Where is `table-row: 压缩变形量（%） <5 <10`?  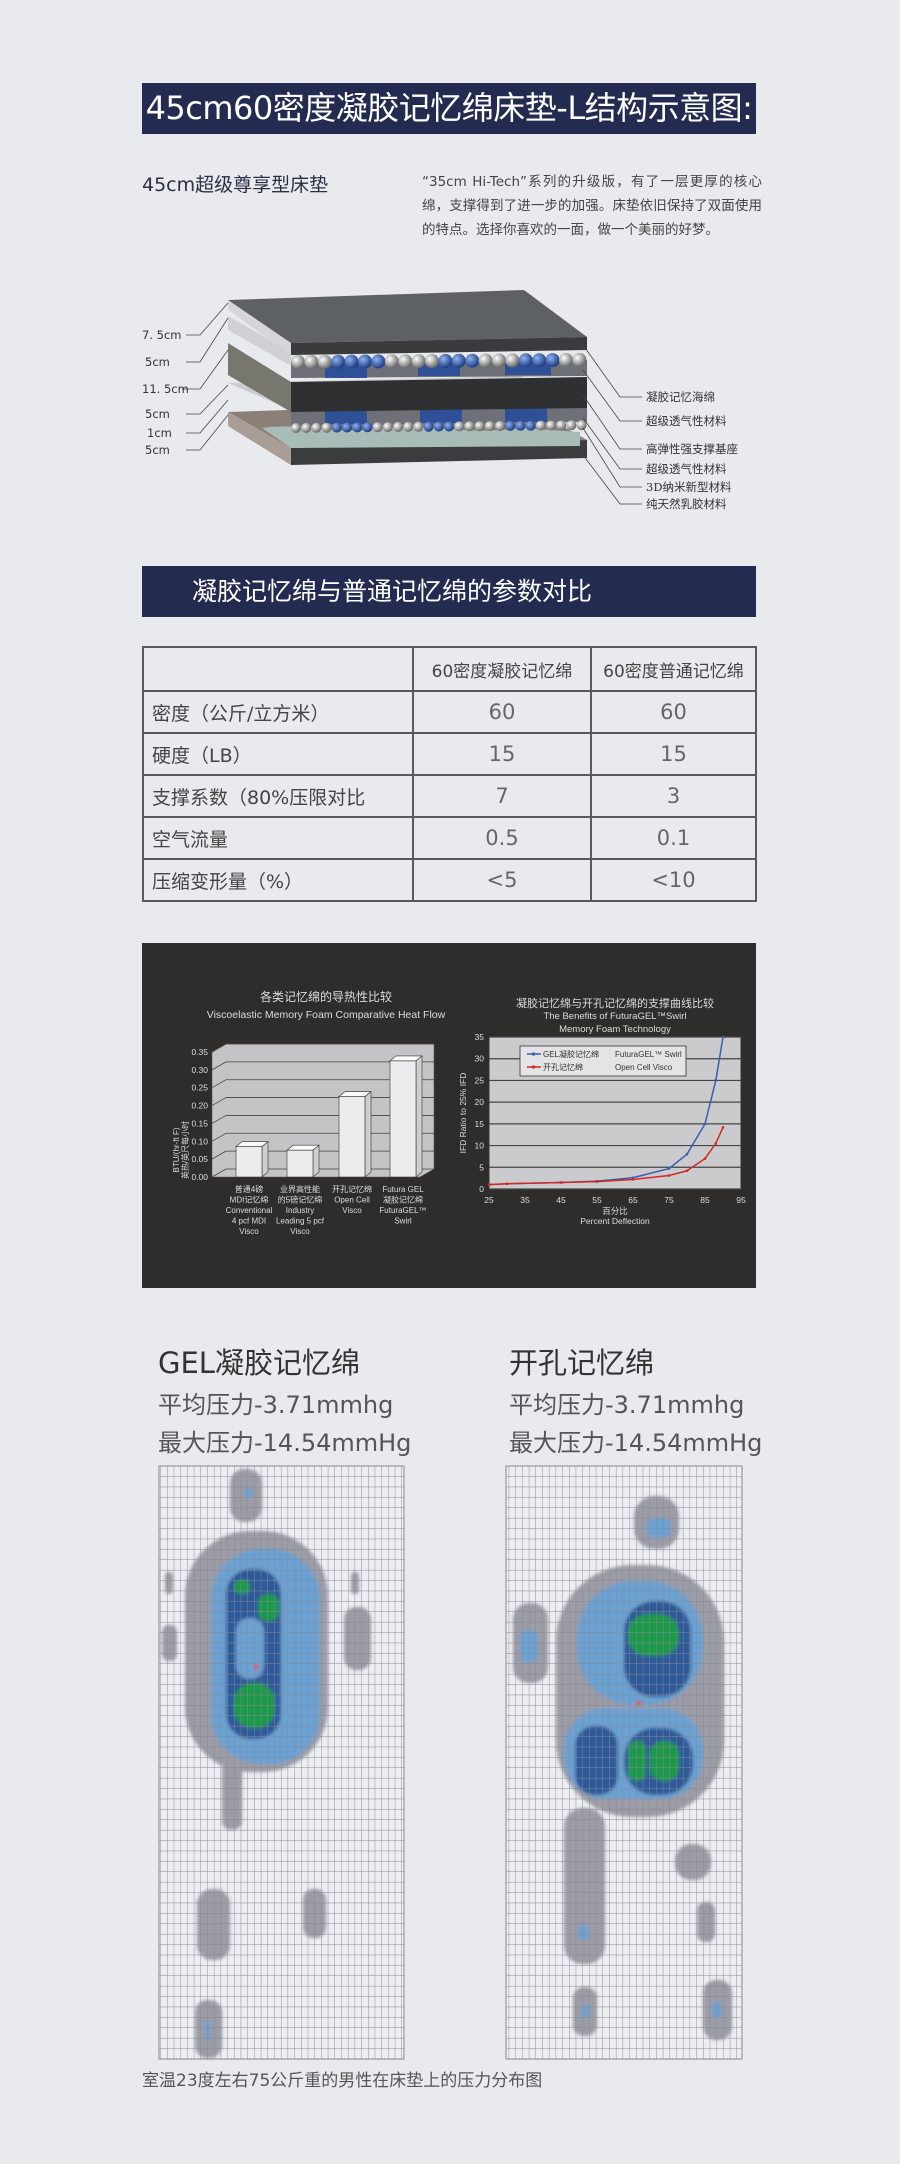 table-row: 压缩变形量（%） <5 <10 is located at coordinates (449, 880).